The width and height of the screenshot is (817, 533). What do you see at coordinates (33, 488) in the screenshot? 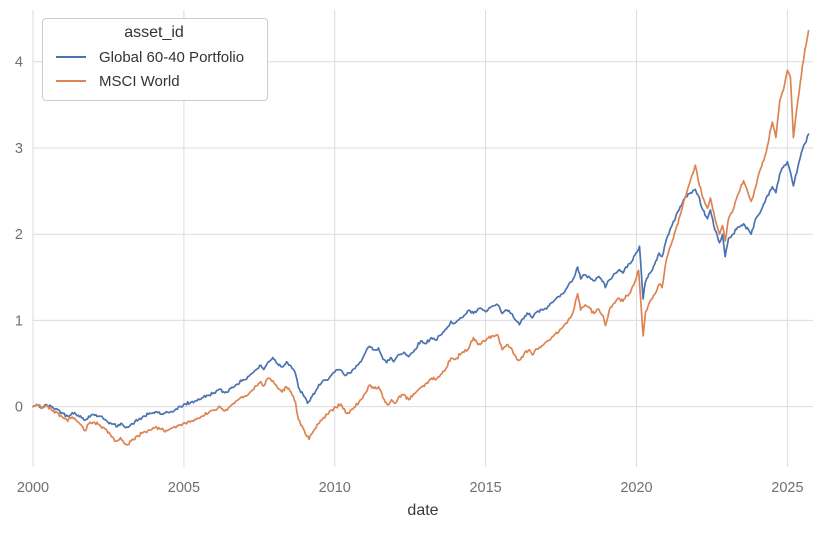
I see `x-tick-label: 2000` at bounding box center [33, 488].